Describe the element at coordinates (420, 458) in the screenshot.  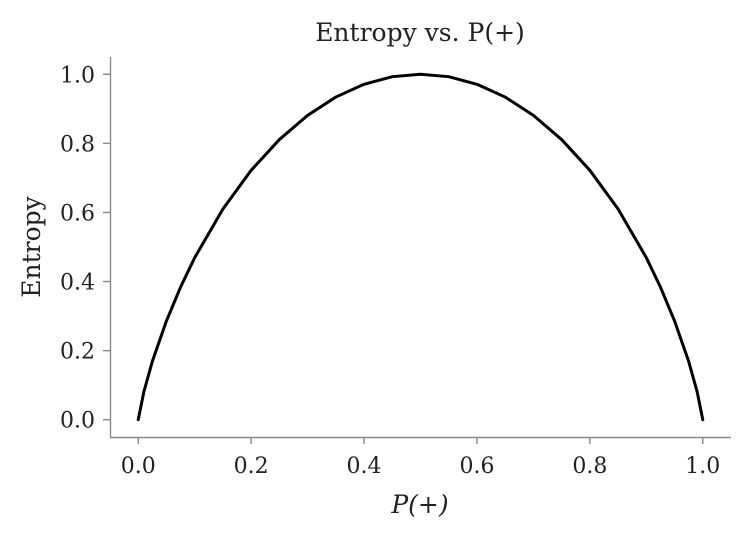
I see `x-ticks: 0.0 0.2 0.4 0.6 0.8 1.0` at that location.